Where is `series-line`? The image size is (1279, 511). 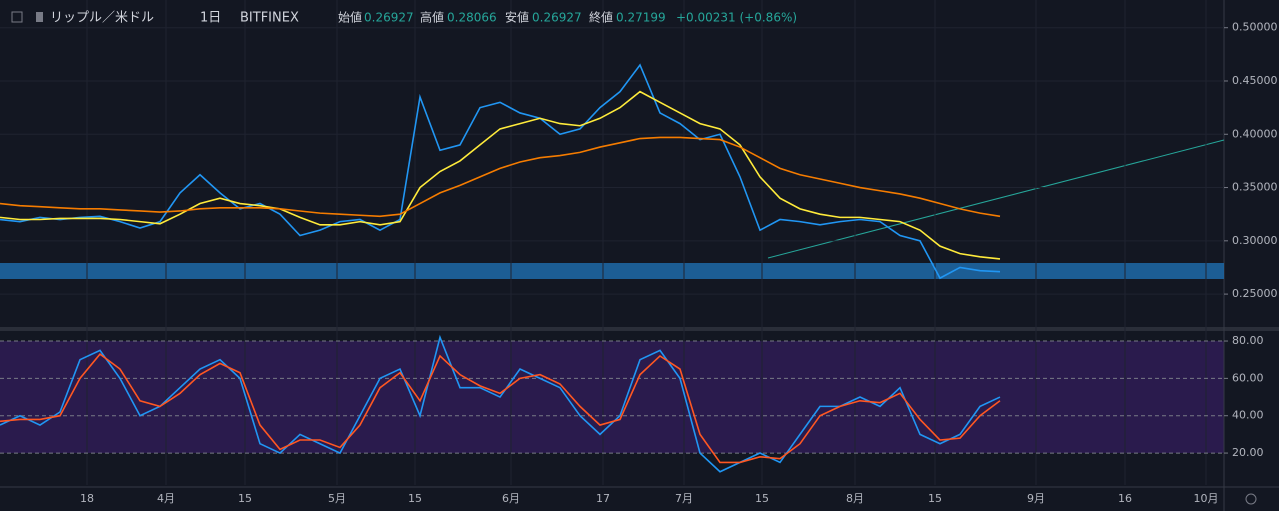
series-line is located at coordinates (500, 177).